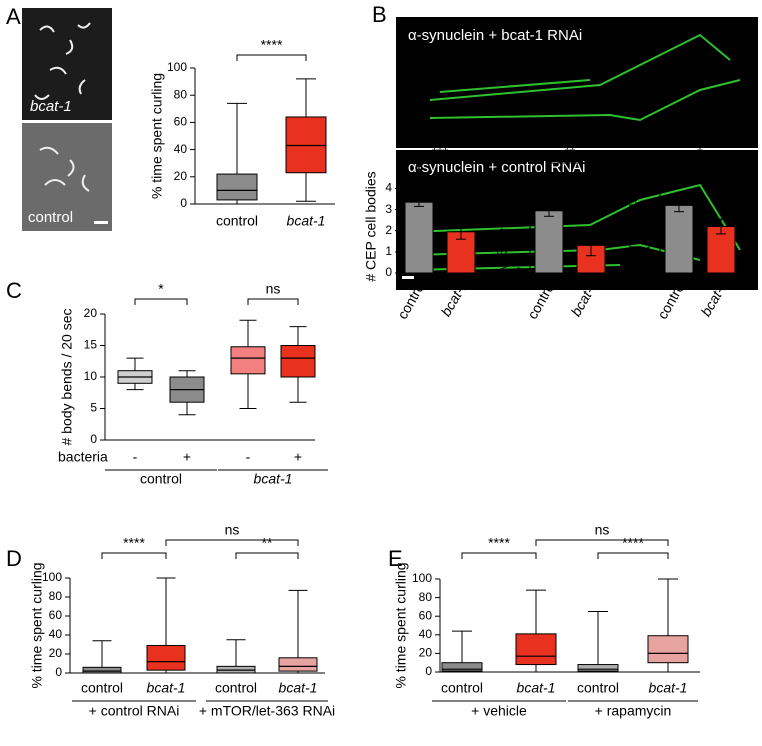  Describe the element at coordinates (648, 251) in the screenshot. I see `y-tick-label: 1` at that location.